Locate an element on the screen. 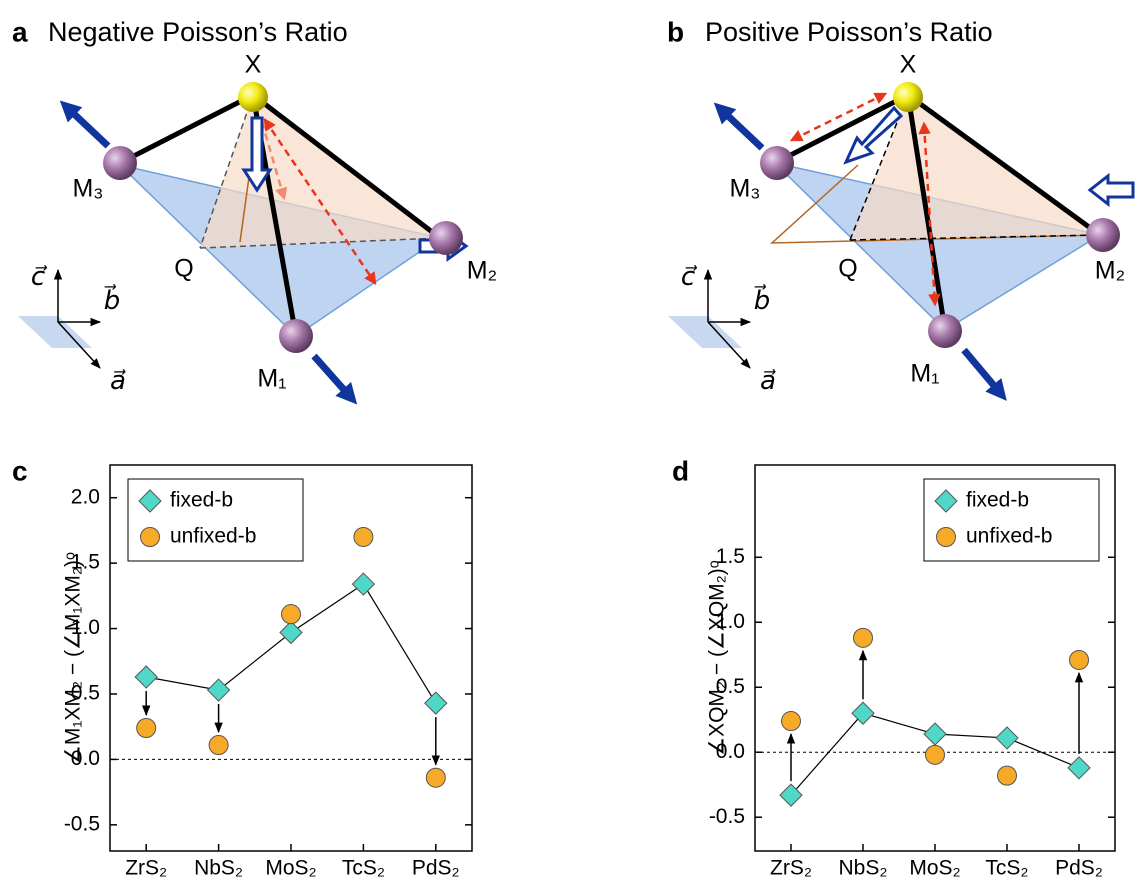 This screenshot has width=1135, height=878. y-axis-label: ∠M₁XM₂ − (∠M₁XM₂)ᵒ is located at coordinates (73, 658).